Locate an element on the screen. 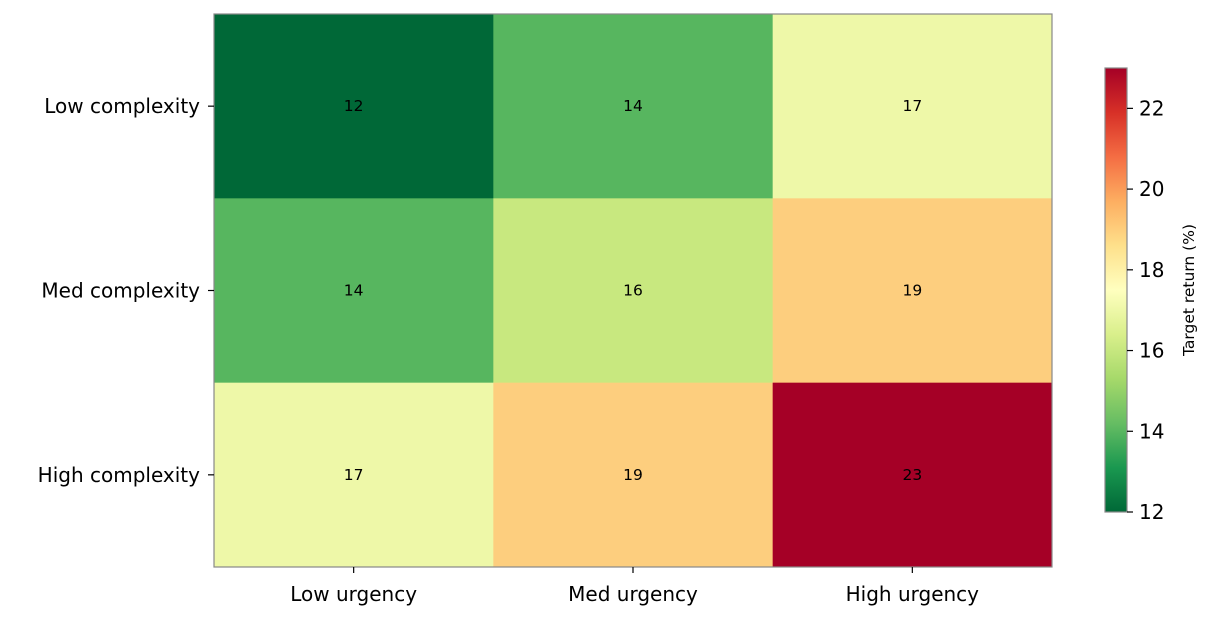 The image size is (1212, 621). y-tick-label: High complexity is located at coordinates (119, 475).